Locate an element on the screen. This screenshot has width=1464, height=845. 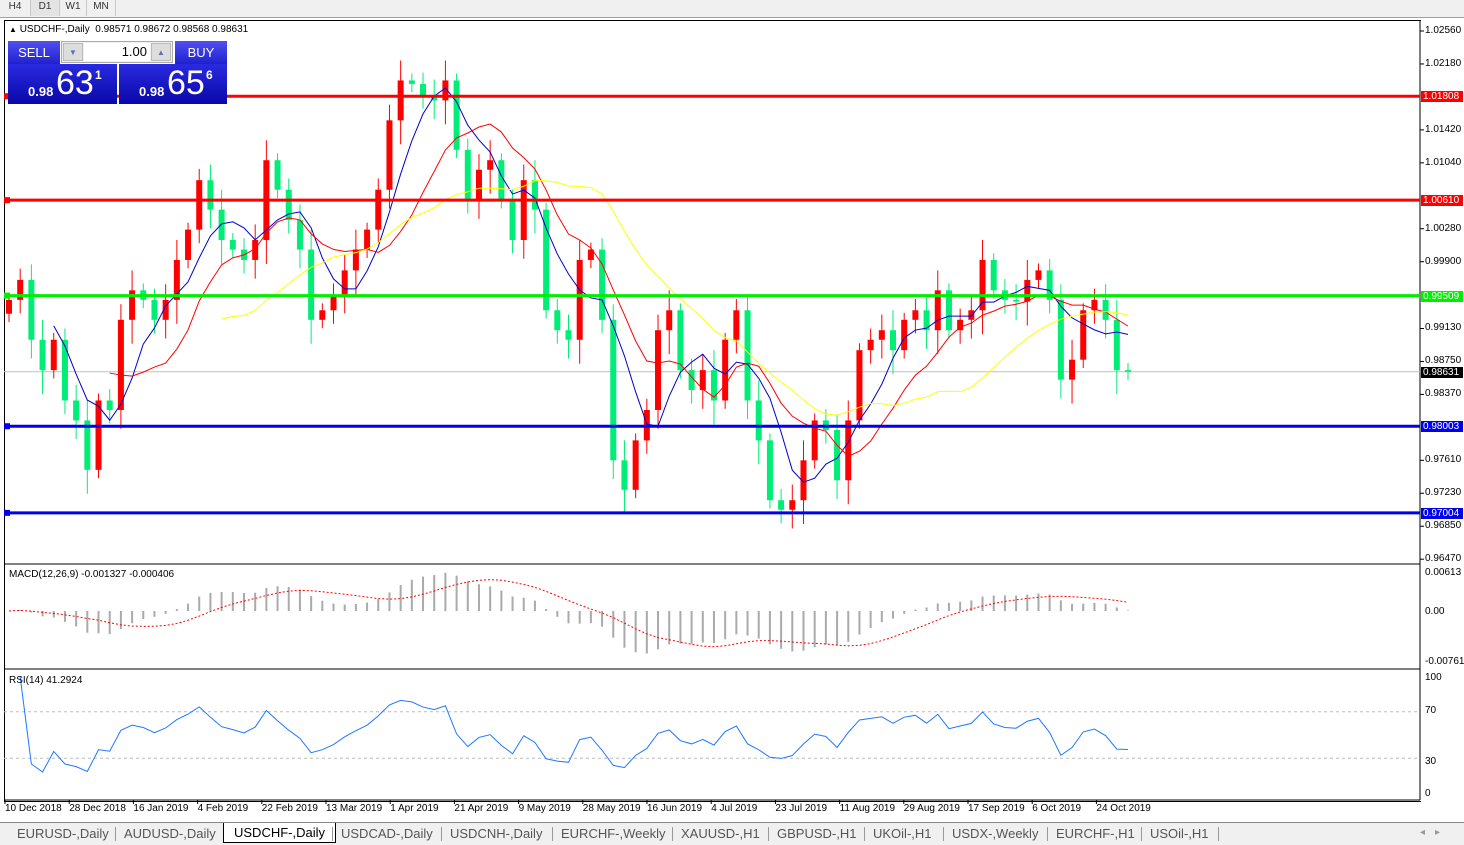
chart-tab: EURCHF-,Weekly is located at coordinates (613, 833).